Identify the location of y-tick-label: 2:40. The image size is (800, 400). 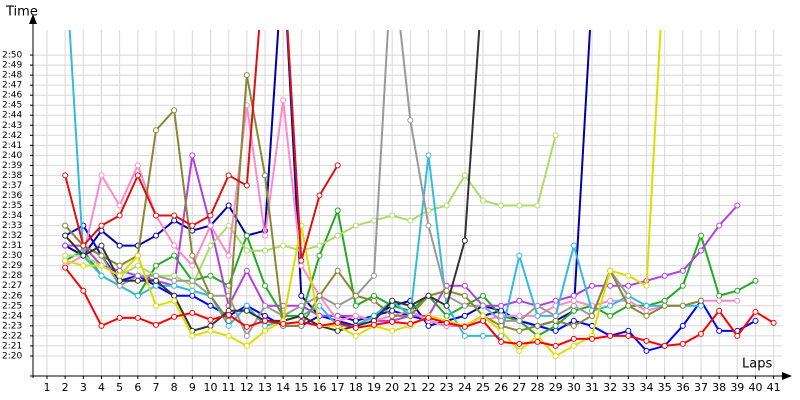
(12, 156).